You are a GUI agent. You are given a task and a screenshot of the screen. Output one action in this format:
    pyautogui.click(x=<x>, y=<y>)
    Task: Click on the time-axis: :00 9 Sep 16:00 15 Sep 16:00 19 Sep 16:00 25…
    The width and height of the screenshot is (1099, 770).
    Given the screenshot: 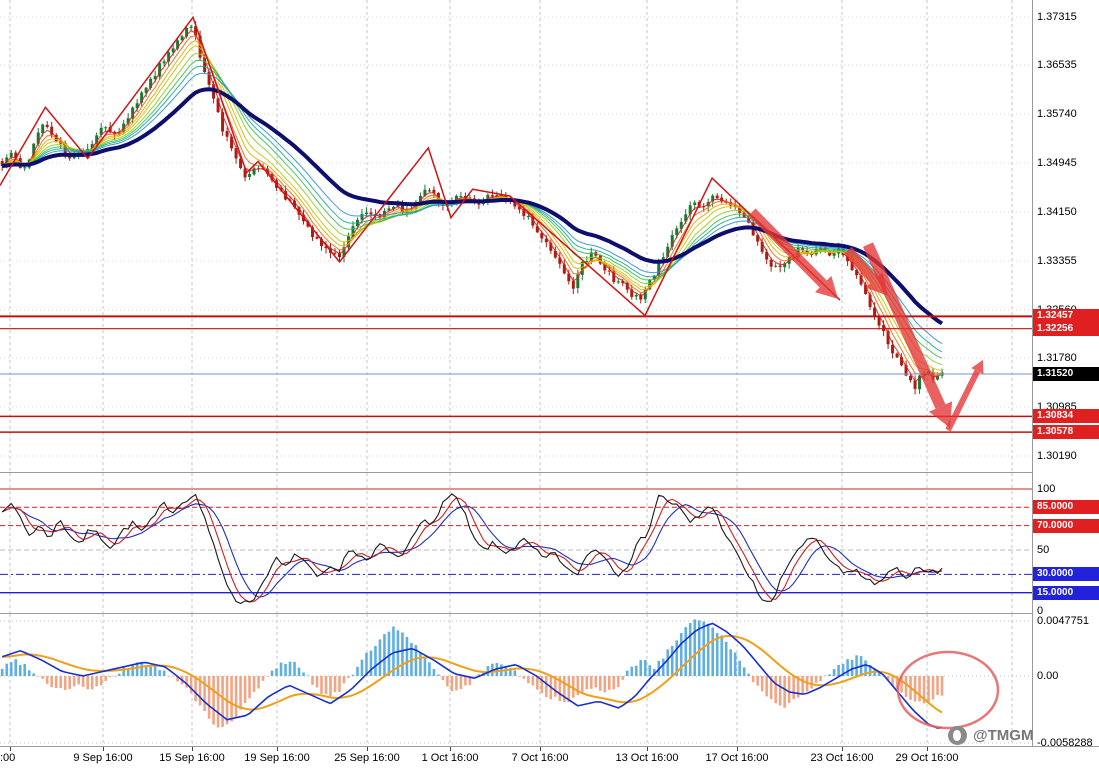 What is the action you would take?
    pyautogui.click(x=549, y=758)
    